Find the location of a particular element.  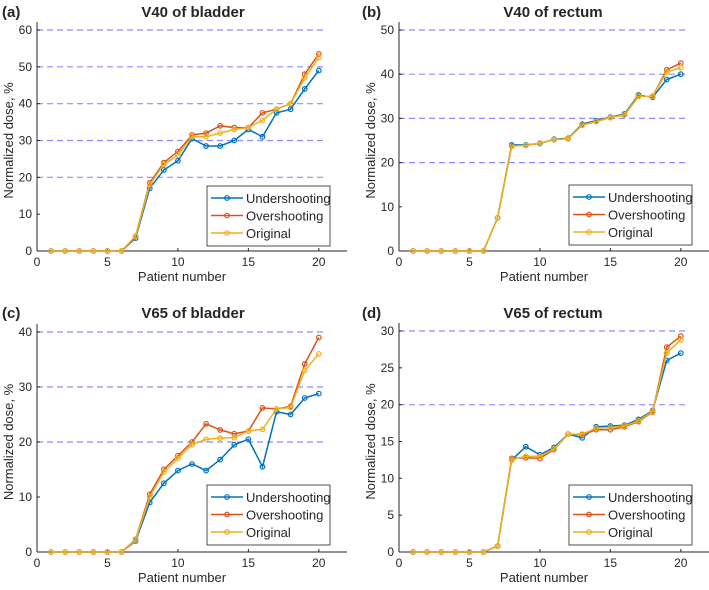

panel-label: (b) is located at coordinates (371, 12).